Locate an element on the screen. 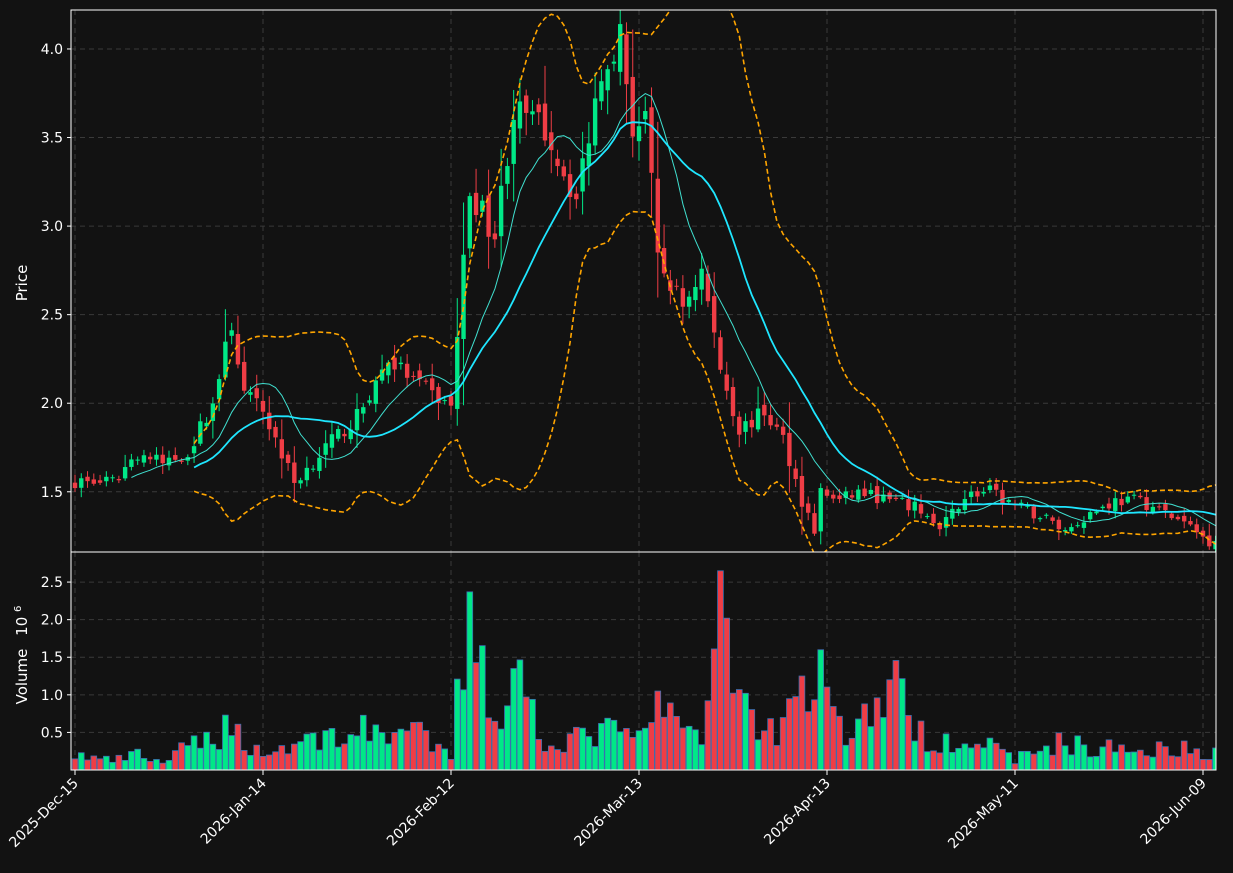 This screenshot has height=873, width=1233. x-tick-label: 2026-Mar-13 is located at coordinates (609, 813).